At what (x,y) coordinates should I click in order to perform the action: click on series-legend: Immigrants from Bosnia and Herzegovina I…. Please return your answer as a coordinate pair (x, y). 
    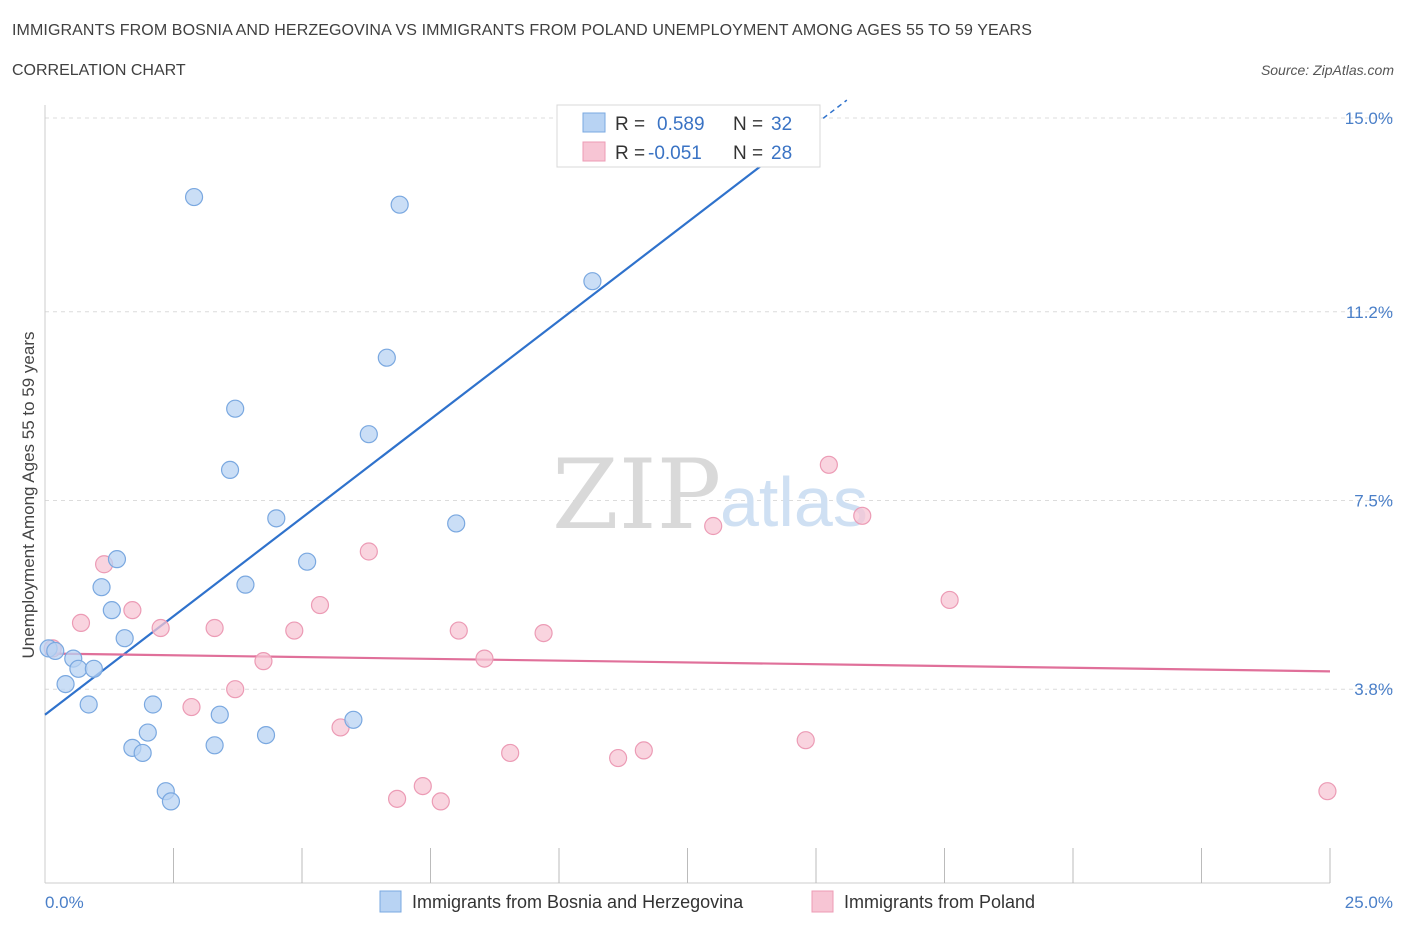
    Looking at the image, I should click on (707, 901).